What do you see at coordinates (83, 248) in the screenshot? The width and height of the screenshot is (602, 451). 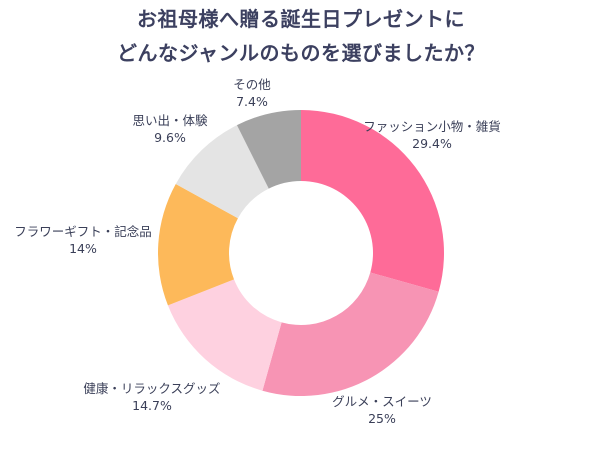 I see `slice-value-label: 14%` at bounding box center [83, 248].